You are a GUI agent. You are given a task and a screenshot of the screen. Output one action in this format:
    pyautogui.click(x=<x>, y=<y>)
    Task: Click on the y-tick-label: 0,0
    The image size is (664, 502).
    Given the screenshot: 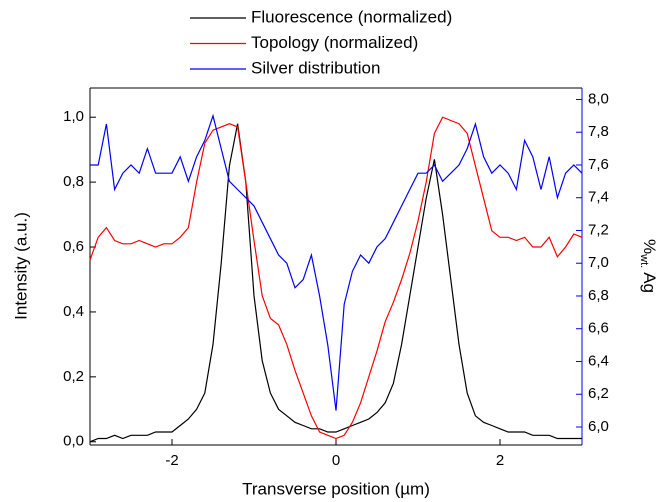 What is the action you would take?
    pyautogui.click(x=73, y=441)
    